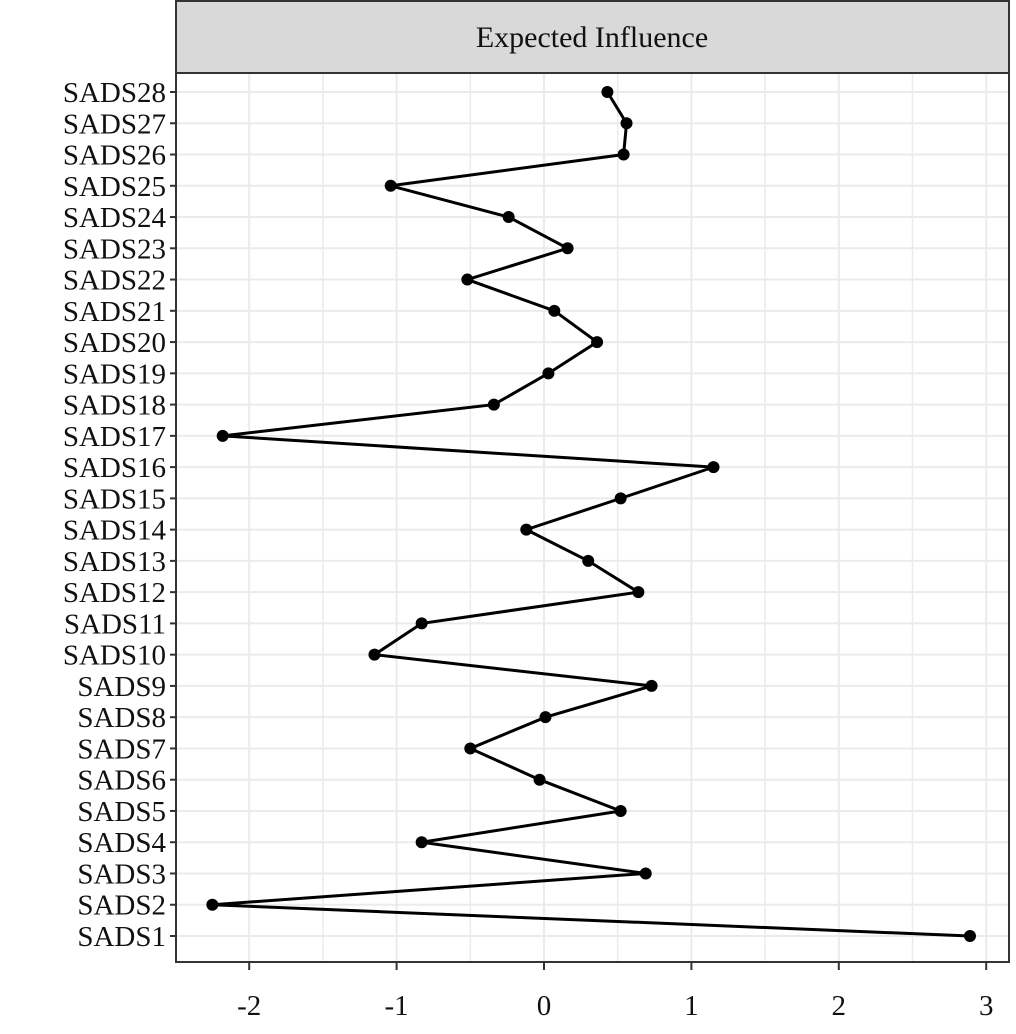 The height and width of the screenshot is (1034, 1016). I want to click on y-tick-label: SADS9, so click(121, 687).